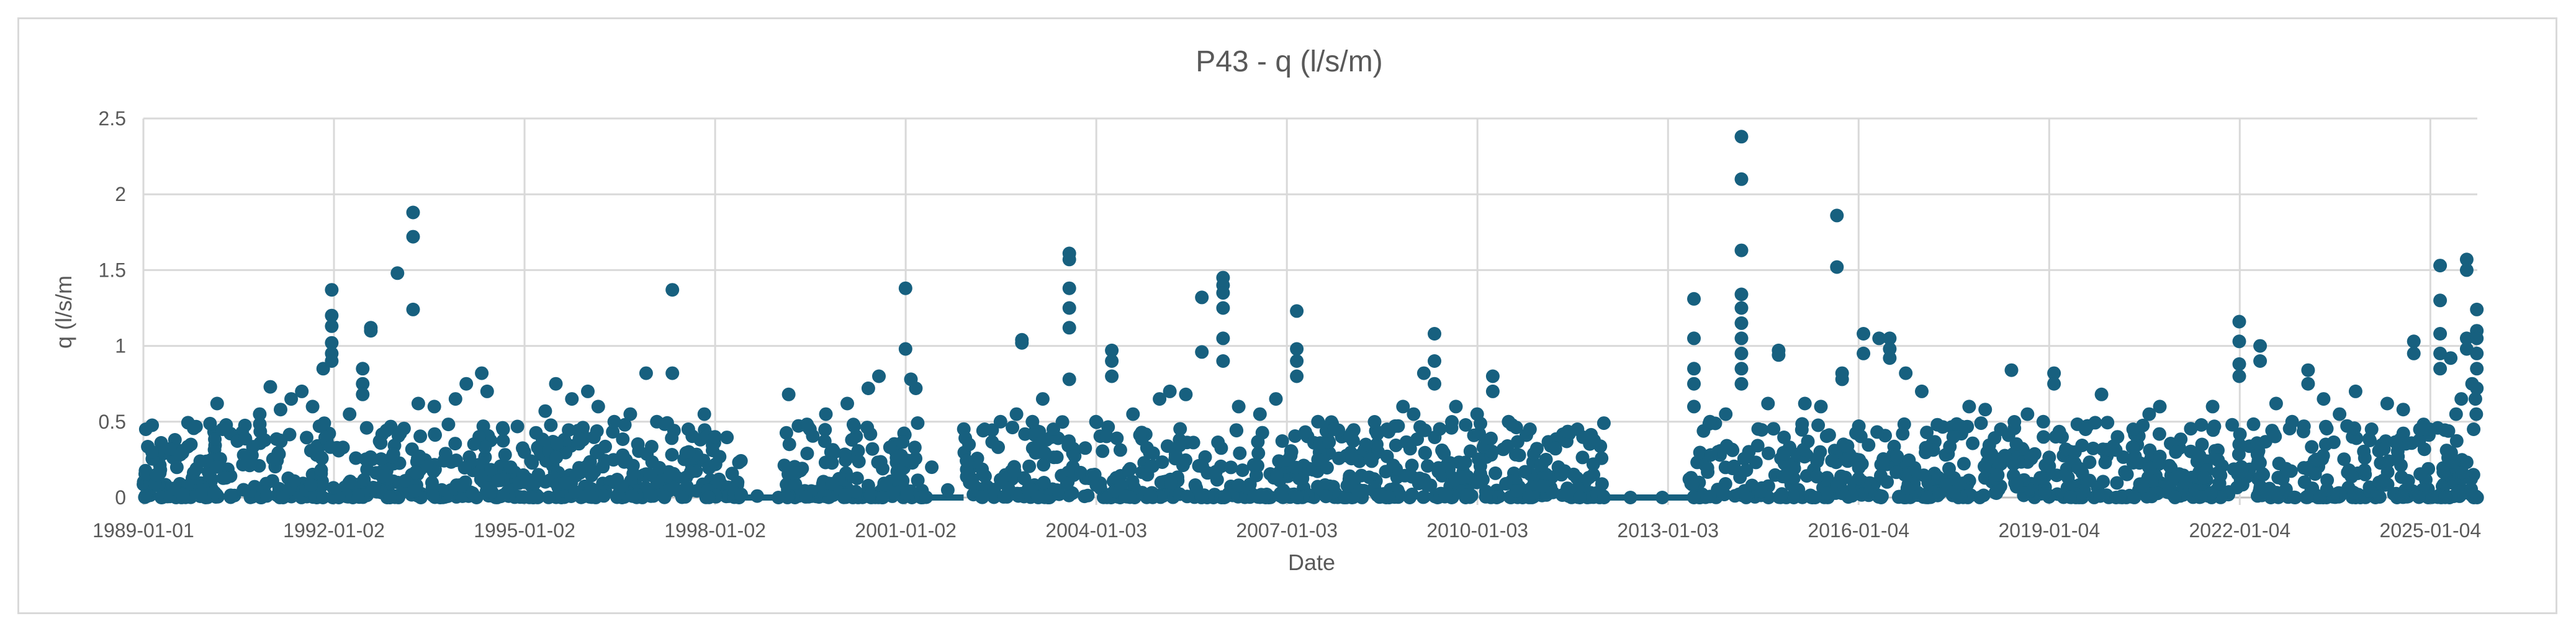 This screenshot has width=2576, height=634. What do you see at coordinates (334, 530) in the screenshot?
I see `x-tick-label: 1992-01-02` at bounding box center [334, 530].